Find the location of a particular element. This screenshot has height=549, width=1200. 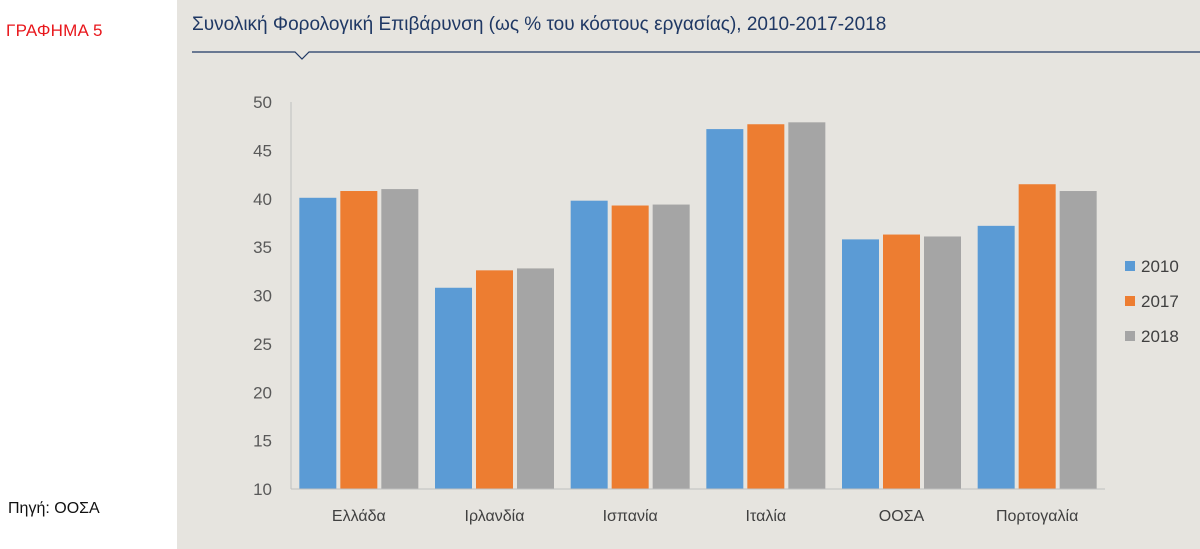

figure-number-label: ΓΡΑΦΗΜΑ 5 is located at coordinates (54, 30).